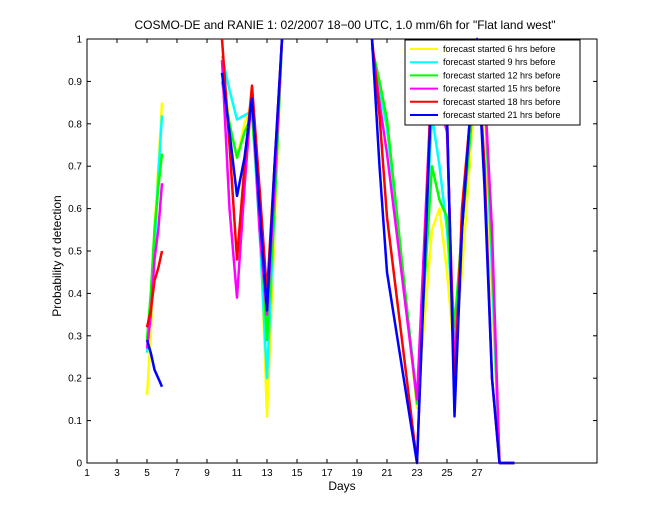 The width and height of the screenshot is (660, 520). Describe the element at coordinates (417, 473) in the screenshot. I see `x-tick-label: 23` at that location.